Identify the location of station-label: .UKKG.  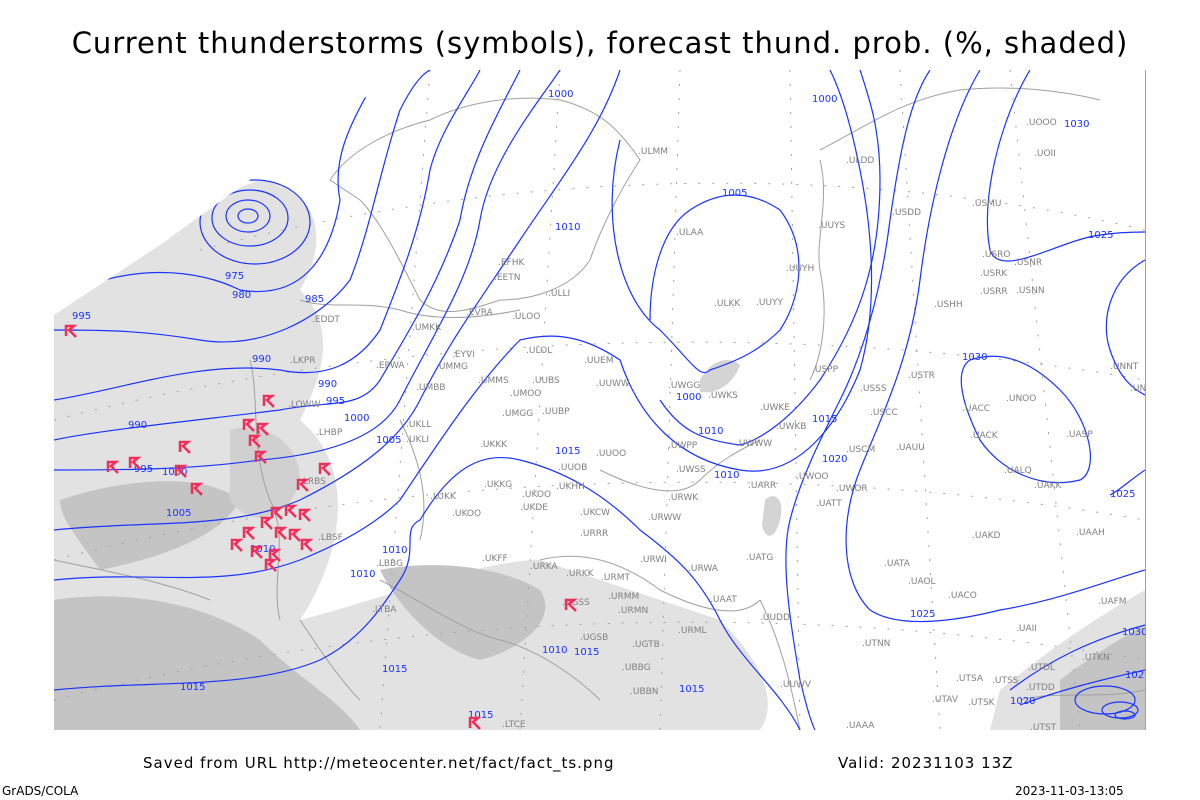
(498, 485).